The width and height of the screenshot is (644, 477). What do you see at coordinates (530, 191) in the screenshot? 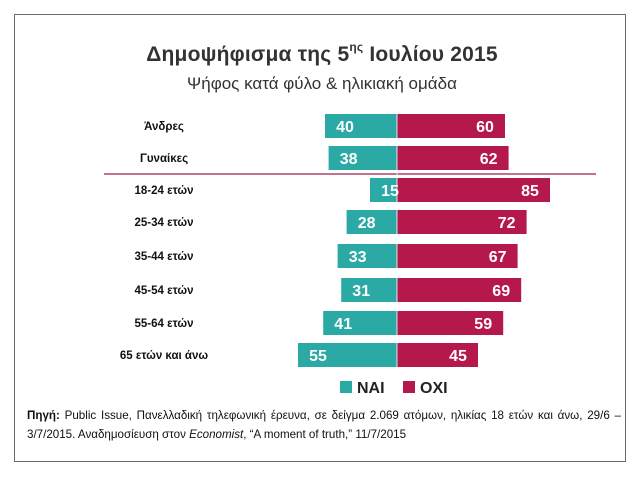
I see `data-label-no: 85` at bounding box center [530, 191].